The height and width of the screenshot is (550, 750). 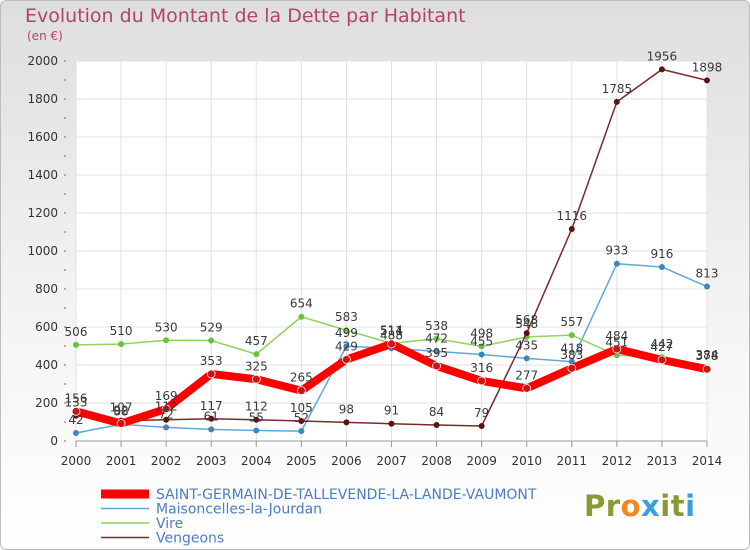 I want to click on y-tick-label: 800, so click(x=46, y=289).